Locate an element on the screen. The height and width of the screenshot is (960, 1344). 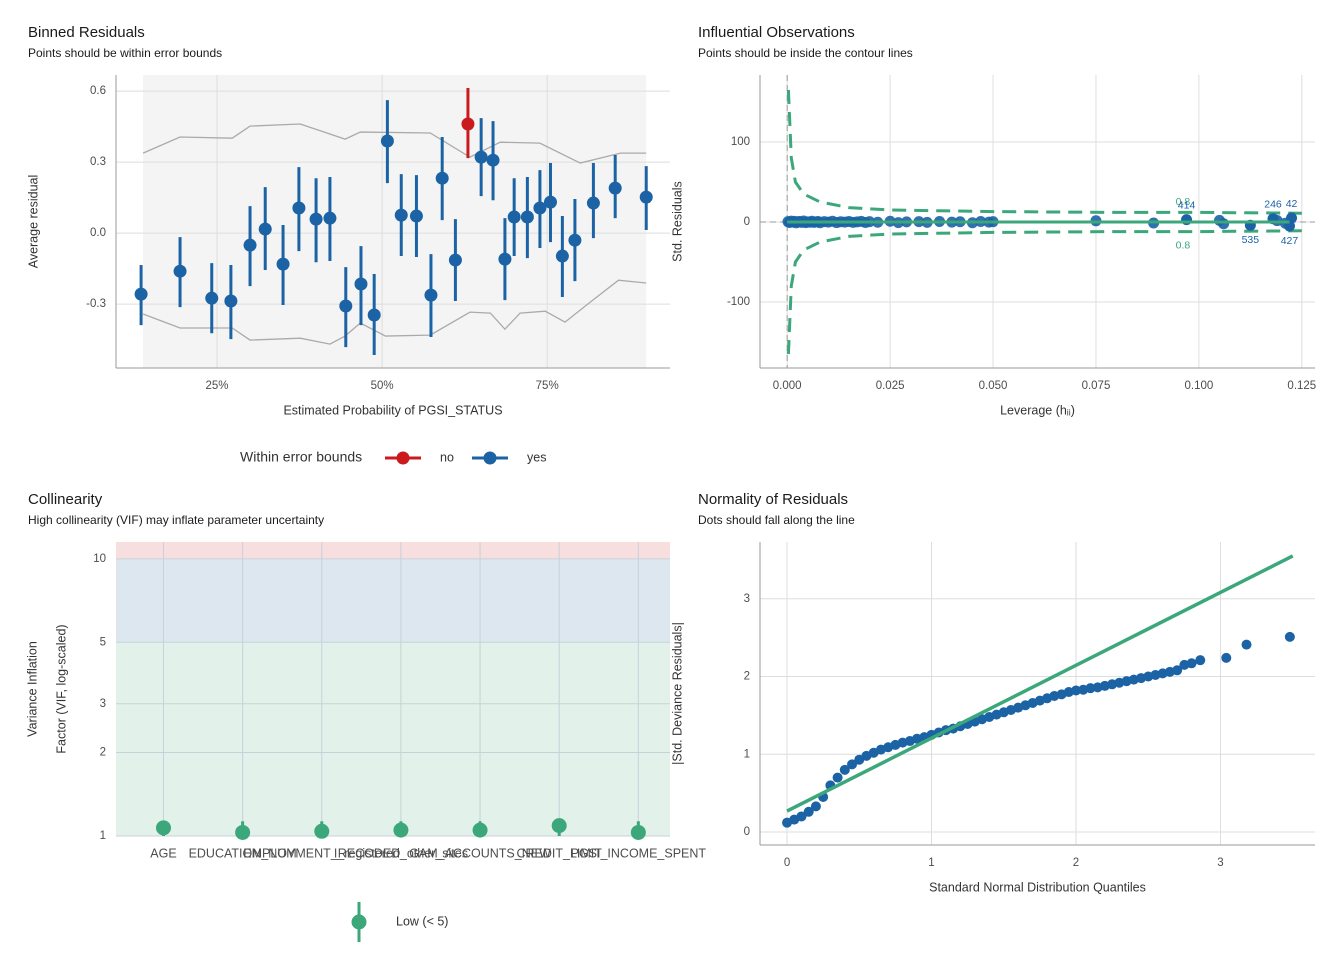
x-tick-label: 75% is located at coordinates (547, 386).